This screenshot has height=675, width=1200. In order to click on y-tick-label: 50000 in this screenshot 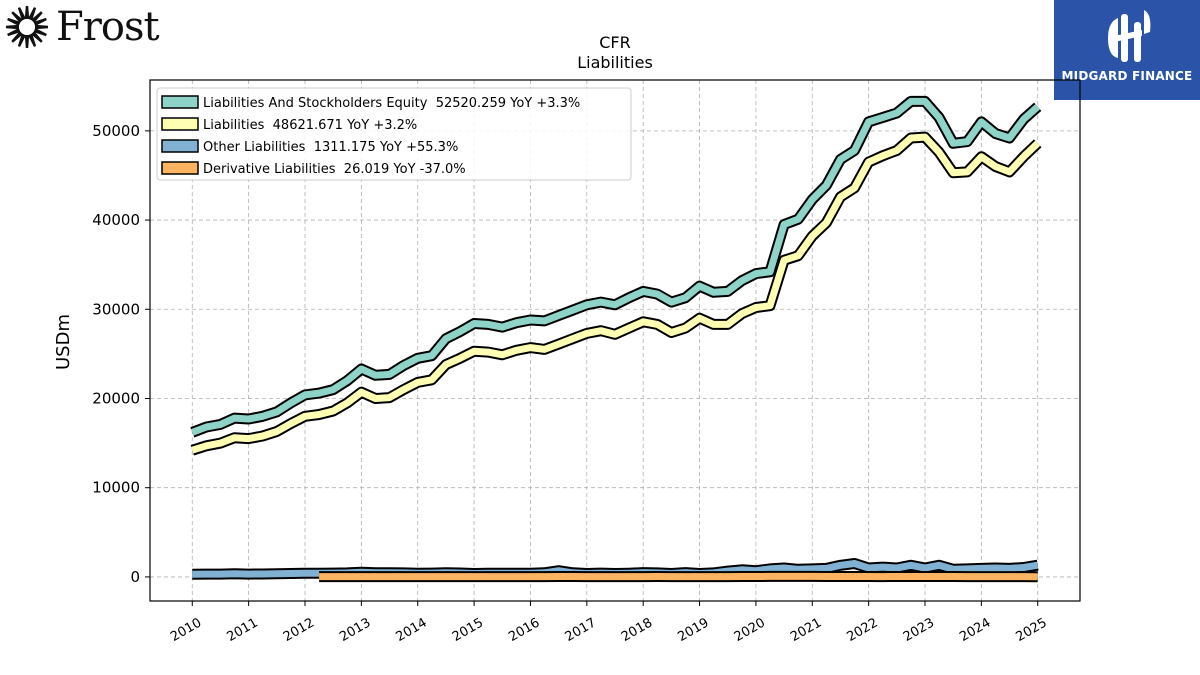, I will do `click(116, 131)`.